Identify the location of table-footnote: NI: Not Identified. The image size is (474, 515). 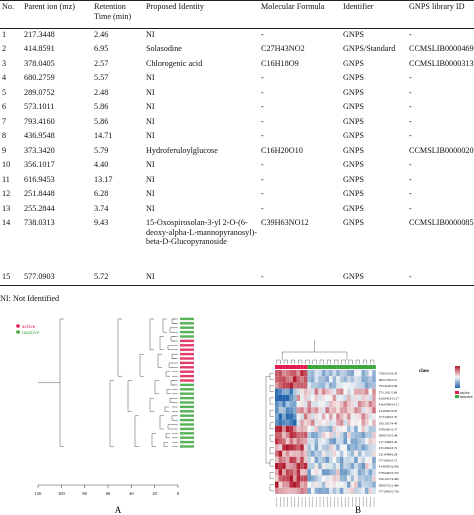
(30, 298).